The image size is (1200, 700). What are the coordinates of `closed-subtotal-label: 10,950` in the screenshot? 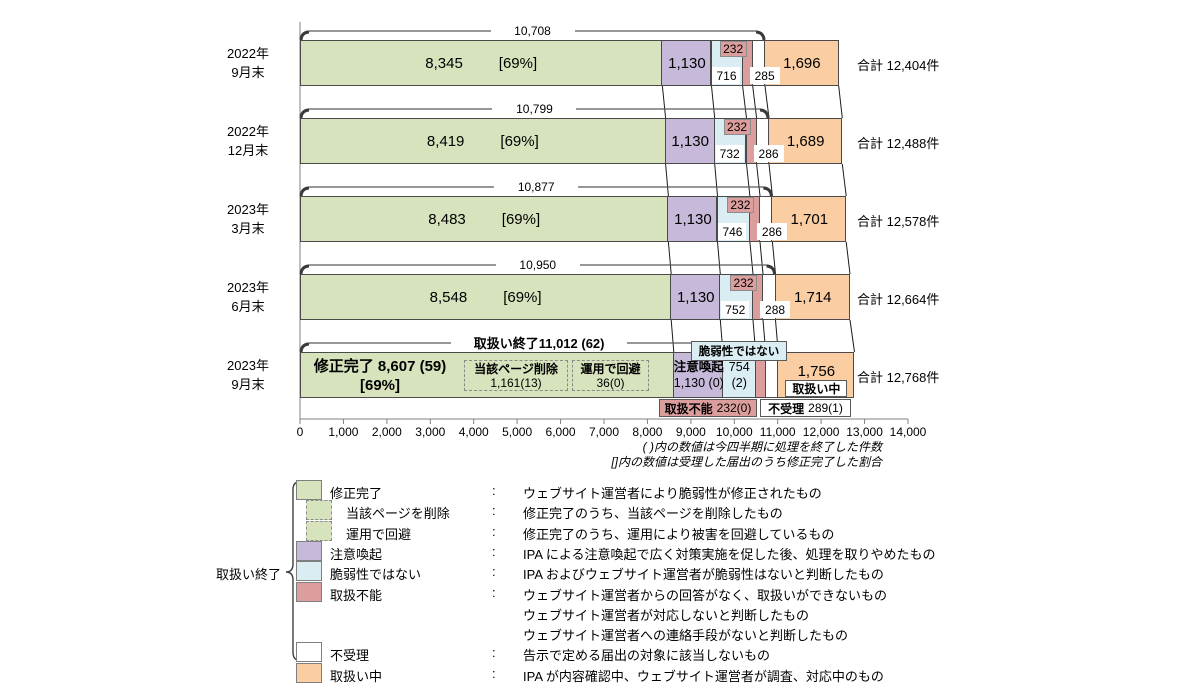 It's located at (537, 265).